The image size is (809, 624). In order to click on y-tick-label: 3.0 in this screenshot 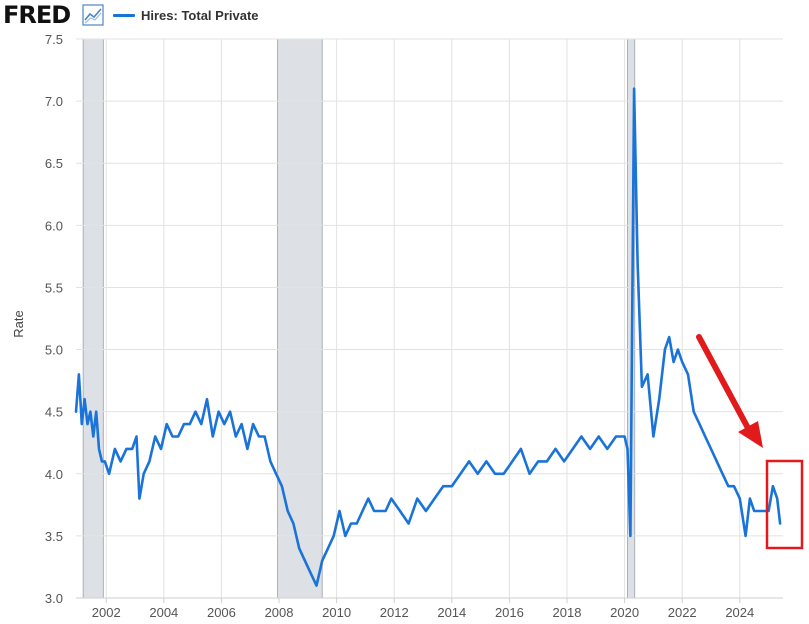, I will do `click(54, 598)`.